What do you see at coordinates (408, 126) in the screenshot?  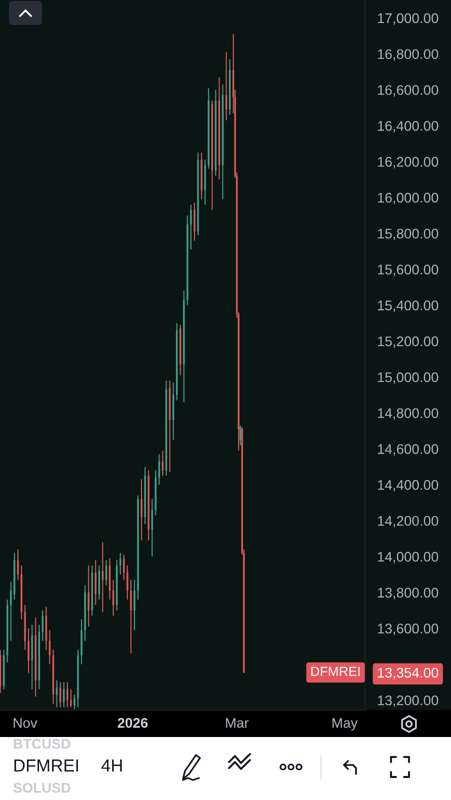 I see `y-tick-label: 16,400.00` at bounding box center [408, 126].